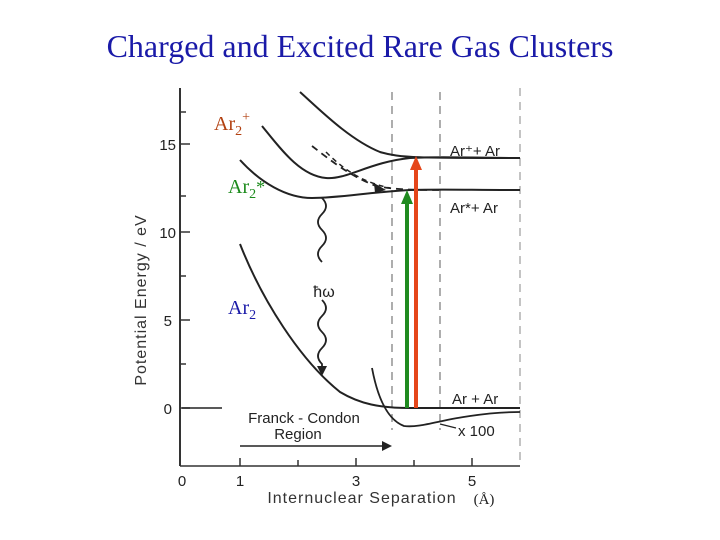  Describe the element at coordinates (360, 46) in the screenshot. I see `slide-title: Charged and Excited Rare Gas Clusters` at that location.